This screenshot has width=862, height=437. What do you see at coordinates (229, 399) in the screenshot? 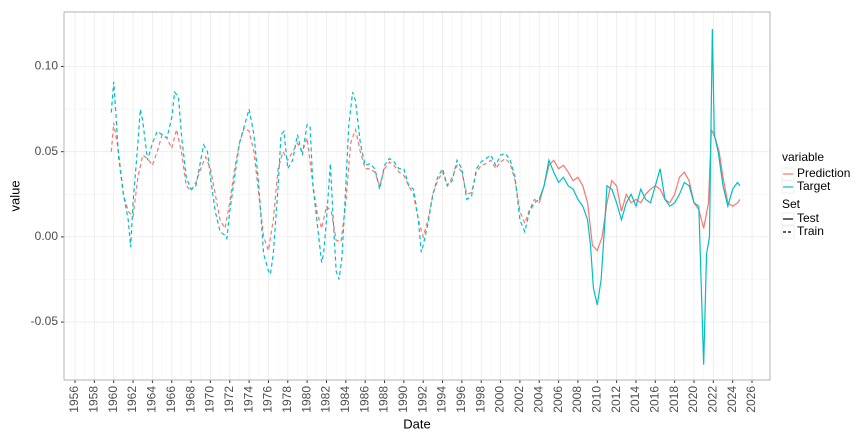
I see `x-tick-label: 1972` at bounding box center [229, 399].